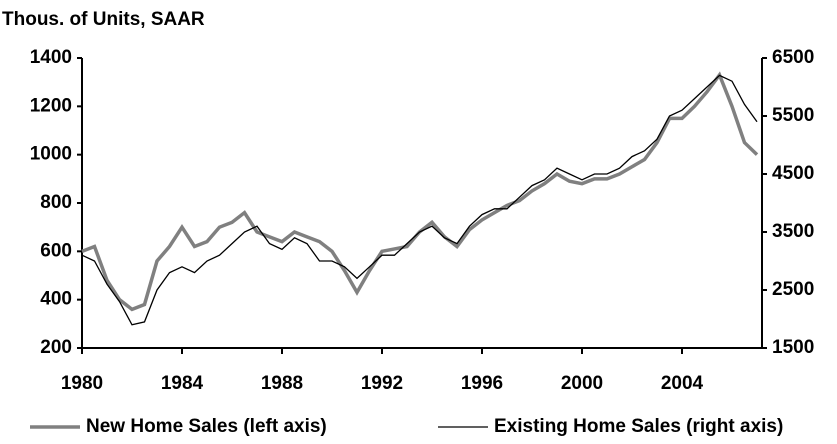  I want to click on x-tick-label: 1988, so click(282, 383).